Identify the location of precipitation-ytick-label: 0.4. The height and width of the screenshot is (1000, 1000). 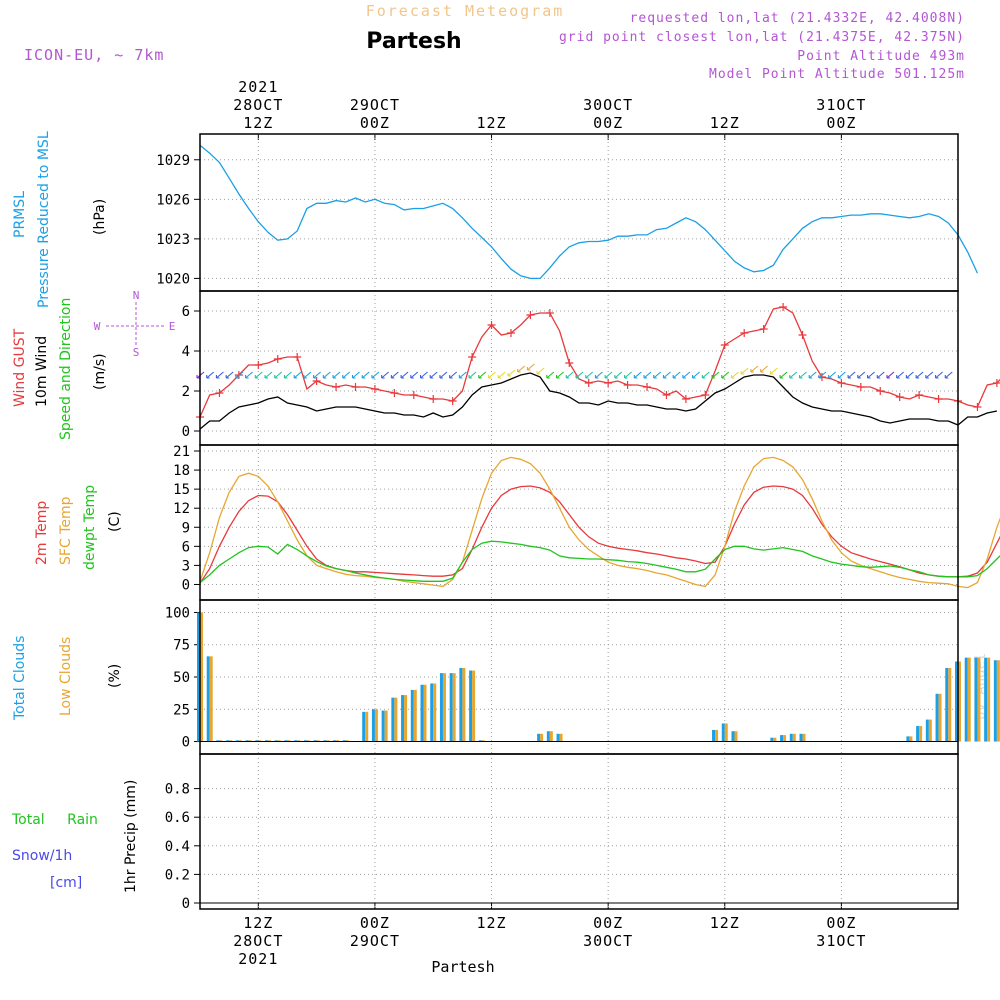
(177, 847).